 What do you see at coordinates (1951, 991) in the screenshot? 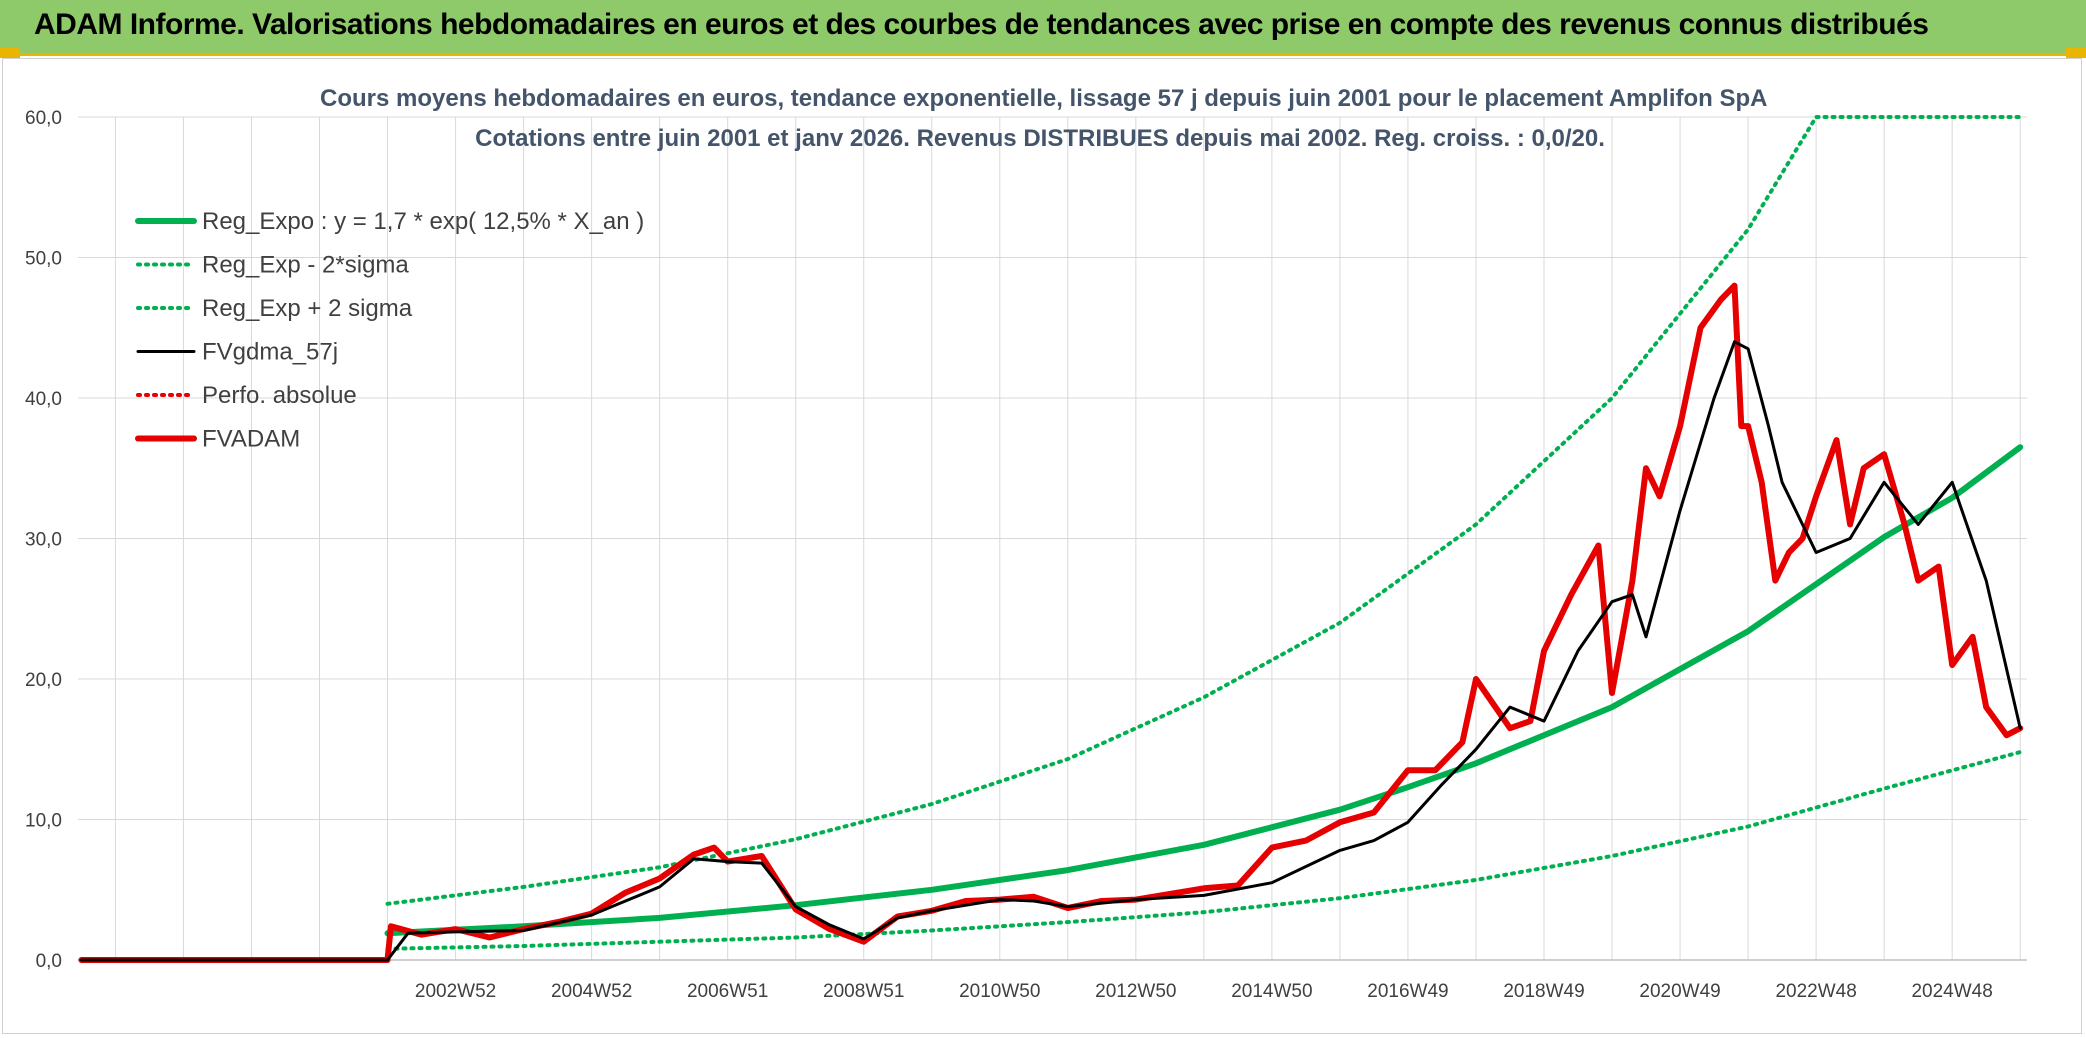
I see `x-tick-label: 2024W48` at bounding box center [1951, 991].